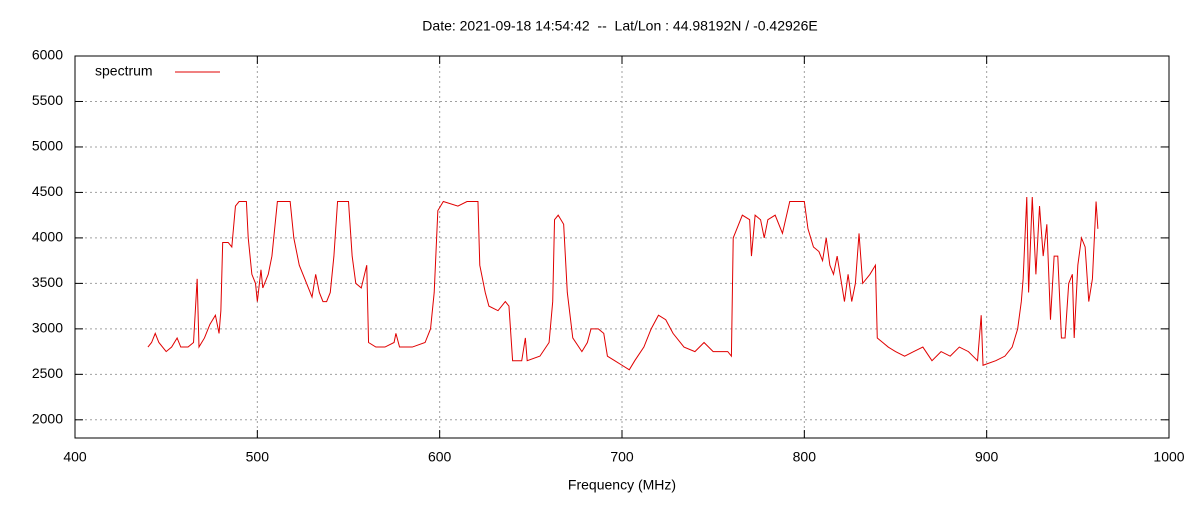 The image size is (1200, 505). I want to click on x-tick-label: 600, so click(440, 457).